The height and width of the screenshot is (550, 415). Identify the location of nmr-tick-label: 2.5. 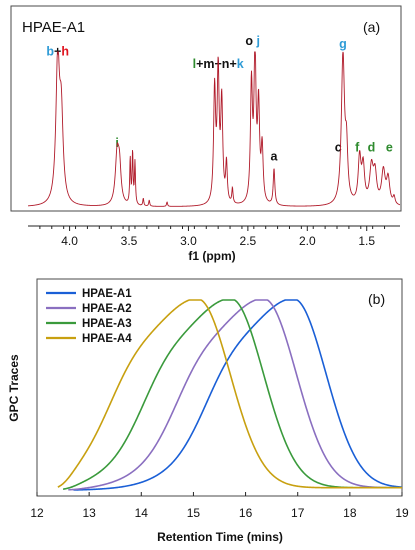
(248, 241).